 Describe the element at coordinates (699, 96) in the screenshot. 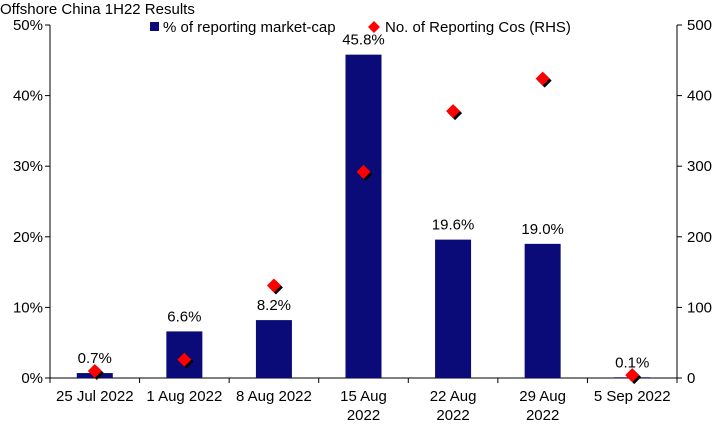

I see `right-tick-label: 400` at that location.